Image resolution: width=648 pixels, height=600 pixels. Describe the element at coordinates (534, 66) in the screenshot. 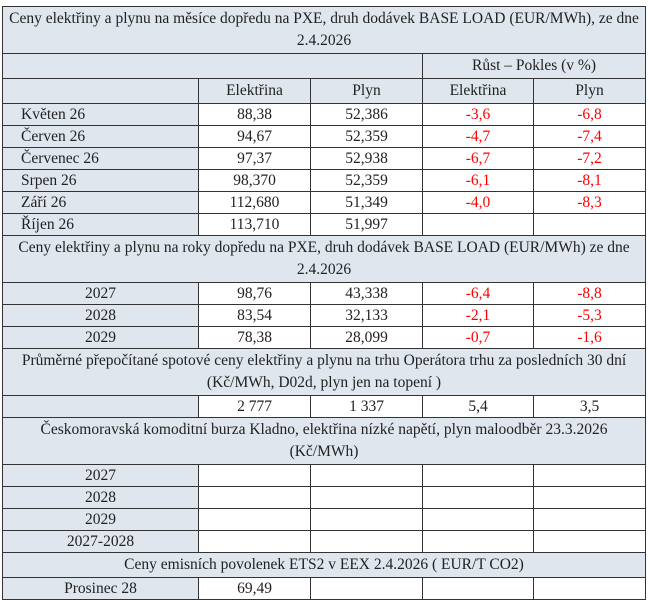

I see `change-header: Růst – Pokles (v %)` at that location.